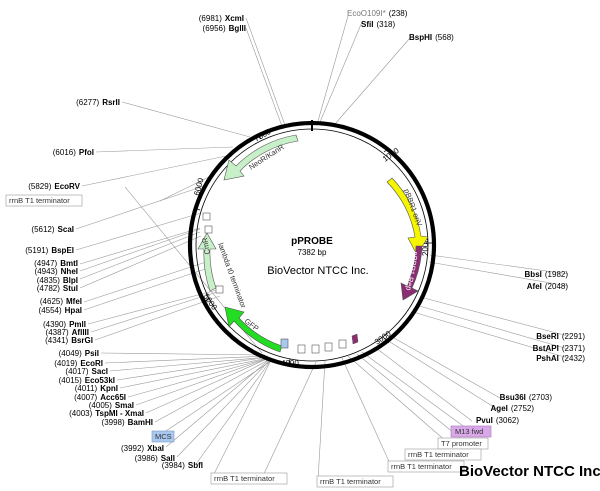  What do you see at coordinates (253, 329) in the screenshot?
I see `gfp-feature` at bounding box center [253, 329].